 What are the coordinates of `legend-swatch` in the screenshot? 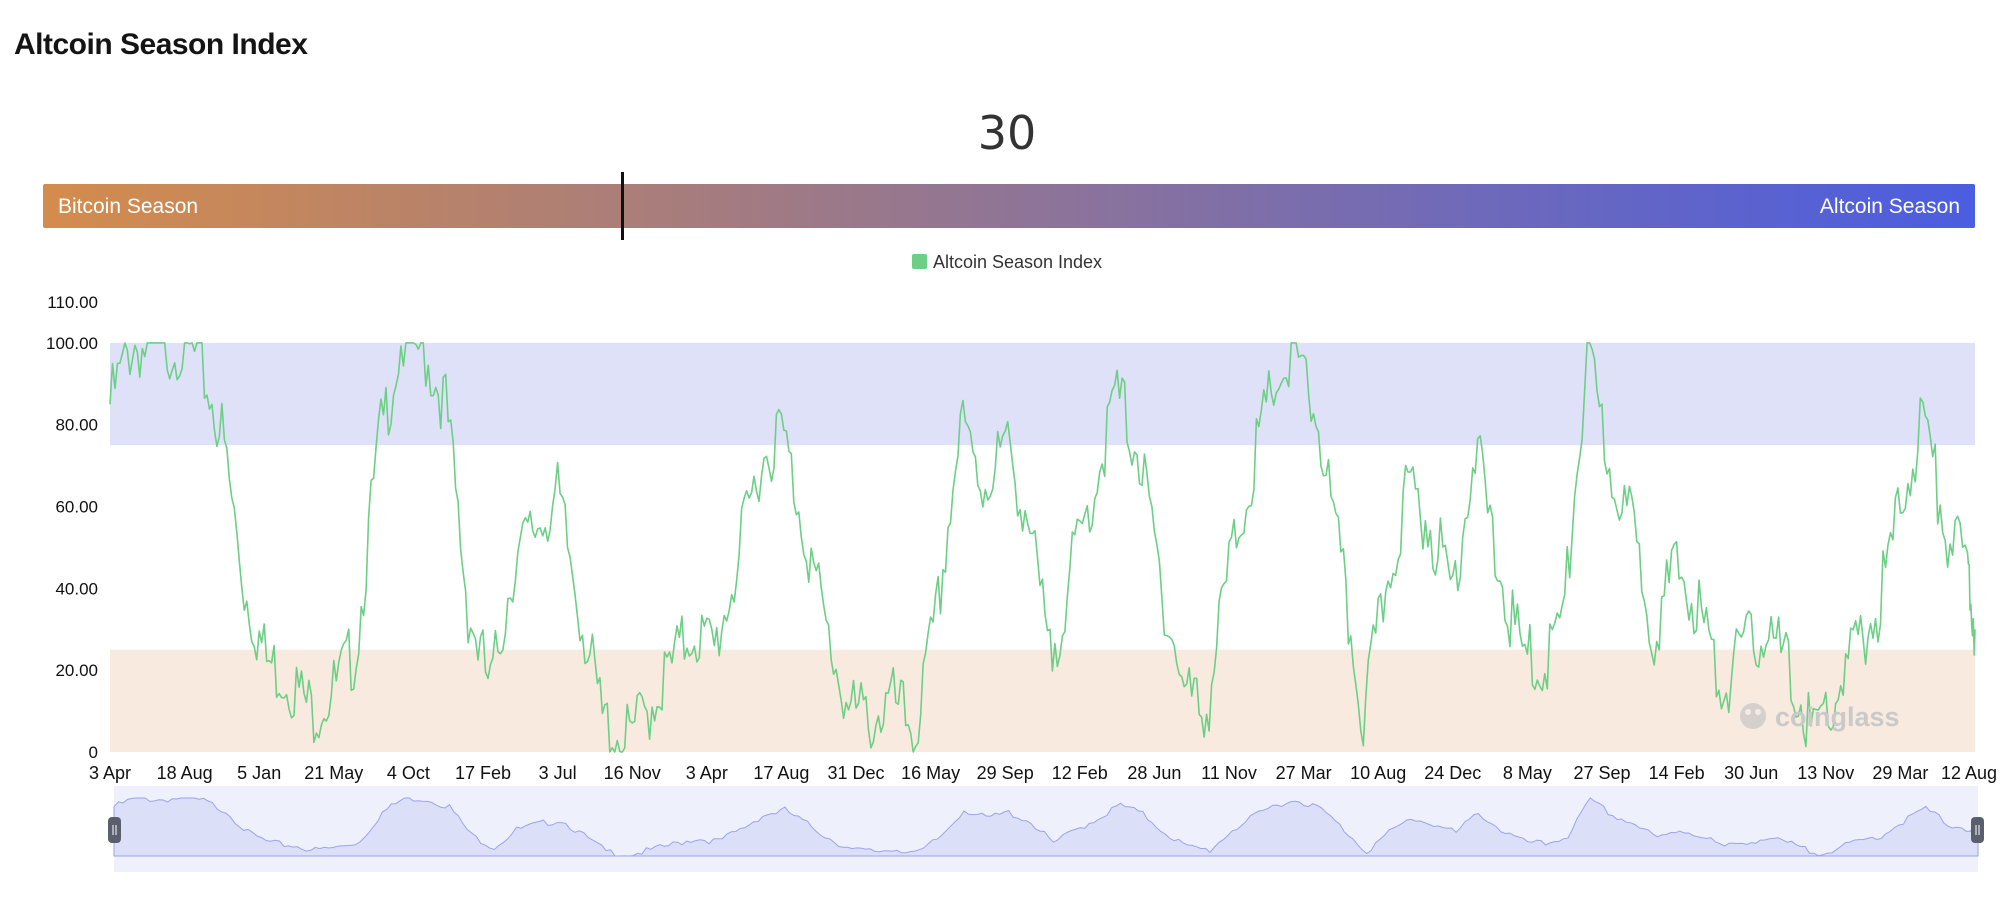 It's located at (919, 261).